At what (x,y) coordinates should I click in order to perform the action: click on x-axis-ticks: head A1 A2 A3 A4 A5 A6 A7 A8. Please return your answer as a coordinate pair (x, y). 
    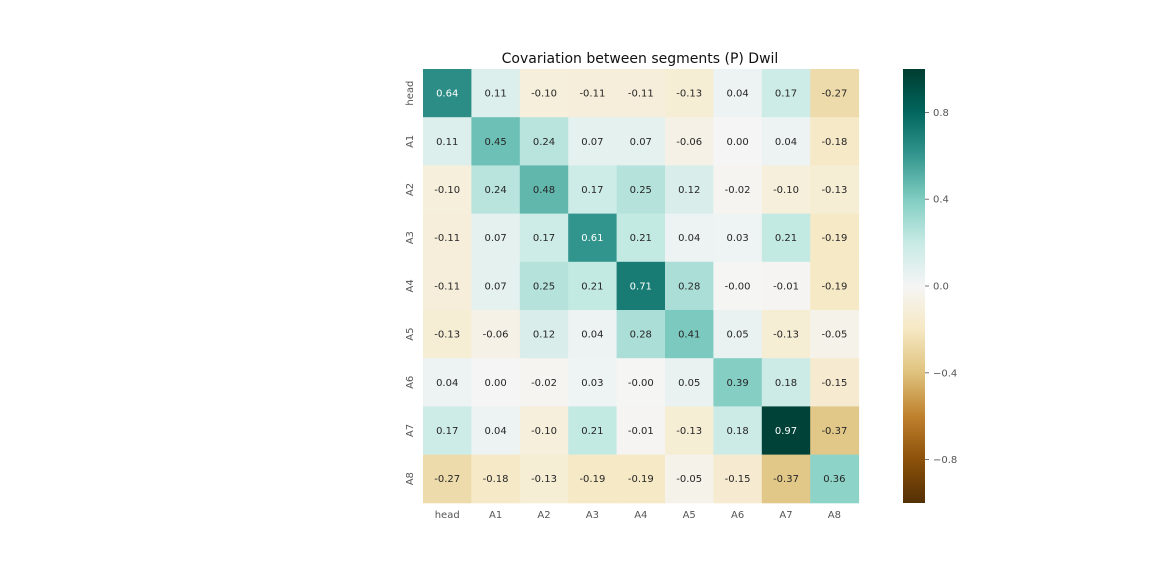
    Looking at the image, I should click on (638, 515).